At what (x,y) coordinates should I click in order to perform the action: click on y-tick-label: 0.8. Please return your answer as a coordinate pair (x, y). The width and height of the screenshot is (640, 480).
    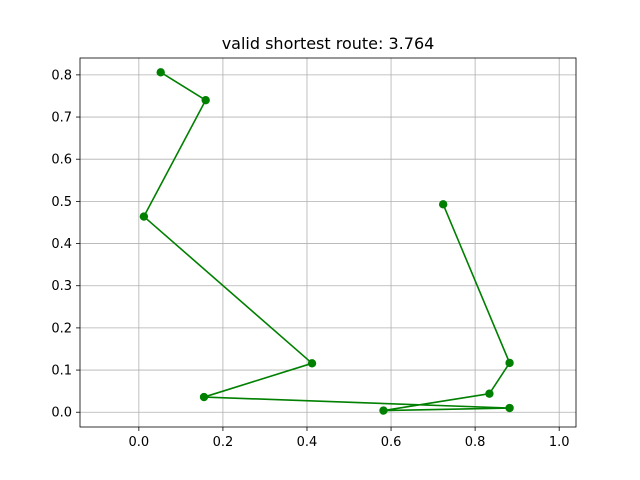
    Looking at the image, I should click on (61, 75).